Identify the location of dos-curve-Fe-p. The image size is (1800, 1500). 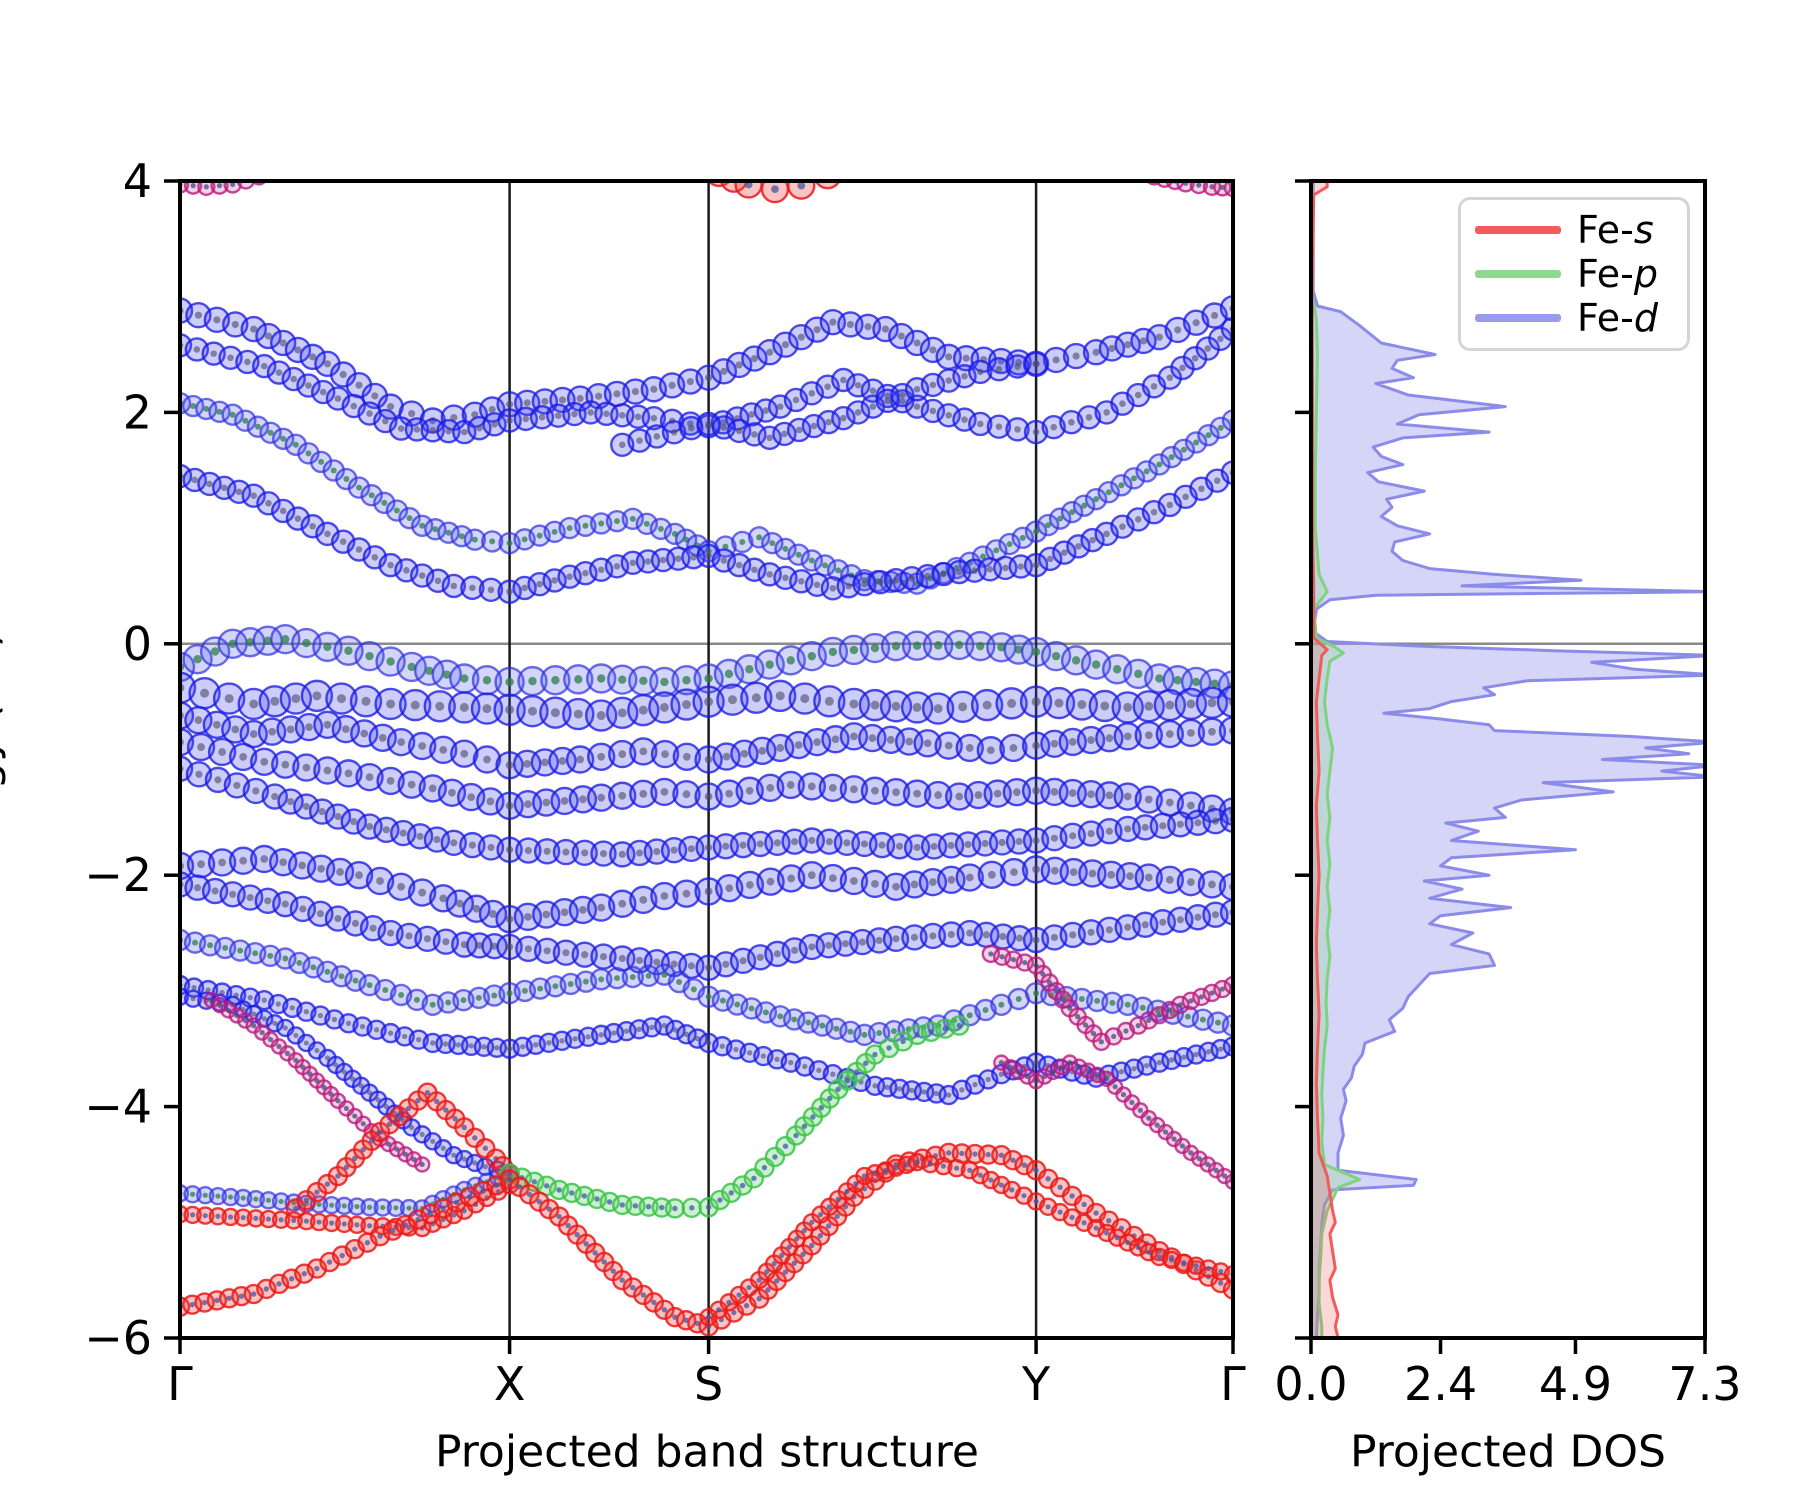
(1336, 759).